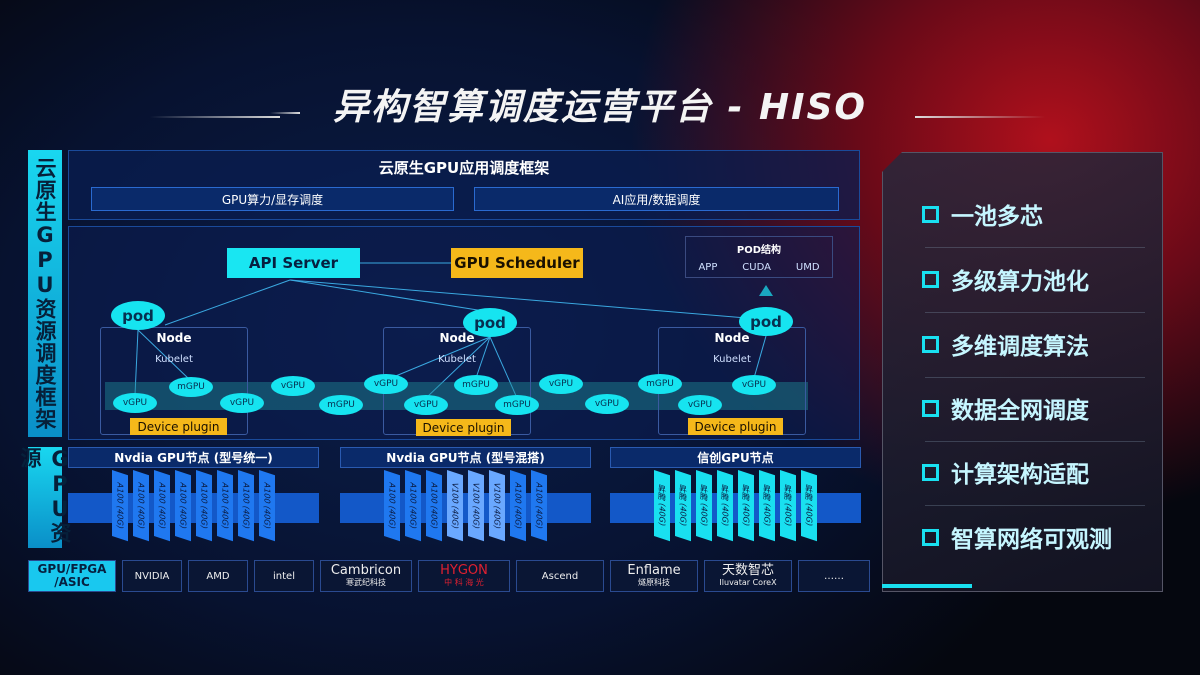 This screenshot has width=1200, height=675. I want to click on app-framework-panel: 云原生GPU应用调度框架 GPU算力/显存调度 AI应用/数据调度, so click(464, 185).